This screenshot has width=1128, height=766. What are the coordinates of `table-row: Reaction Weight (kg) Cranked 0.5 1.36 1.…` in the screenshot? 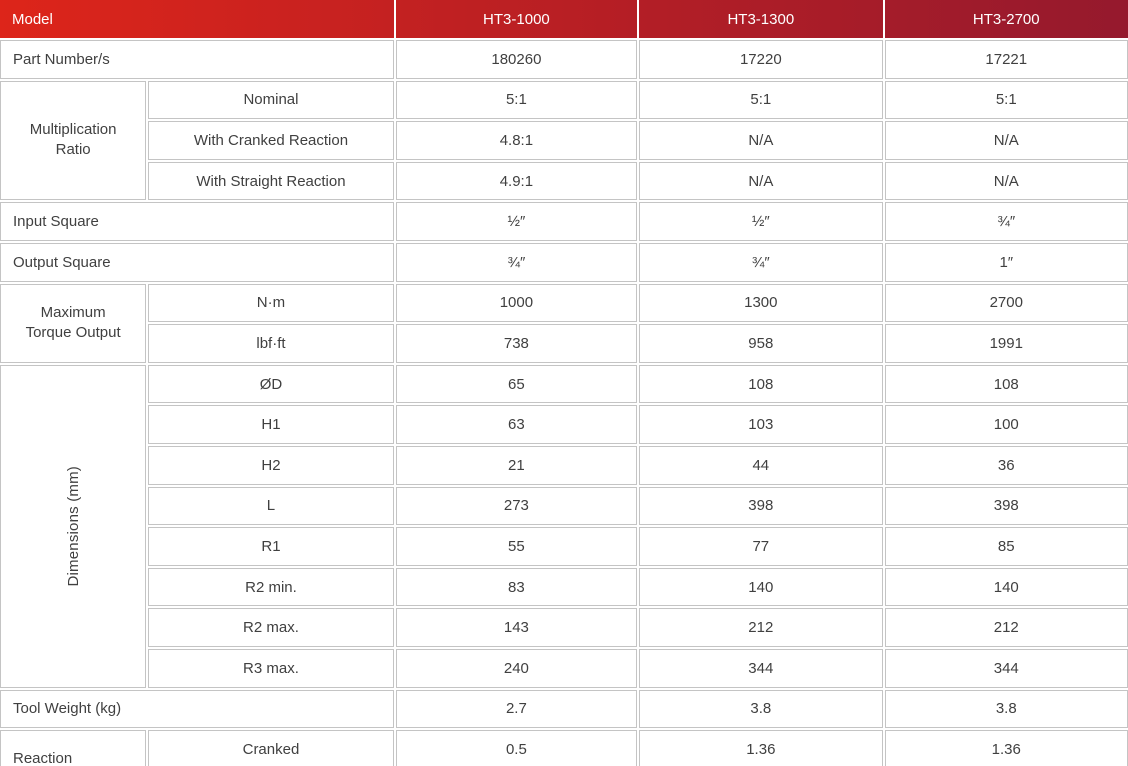 It's located at (564, 748).